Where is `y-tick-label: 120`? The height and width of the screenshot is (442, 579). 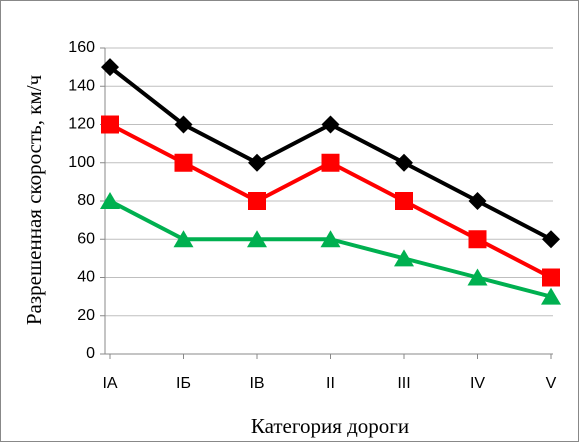
y-tick-label: 120 is located at coordinates (81, 124).